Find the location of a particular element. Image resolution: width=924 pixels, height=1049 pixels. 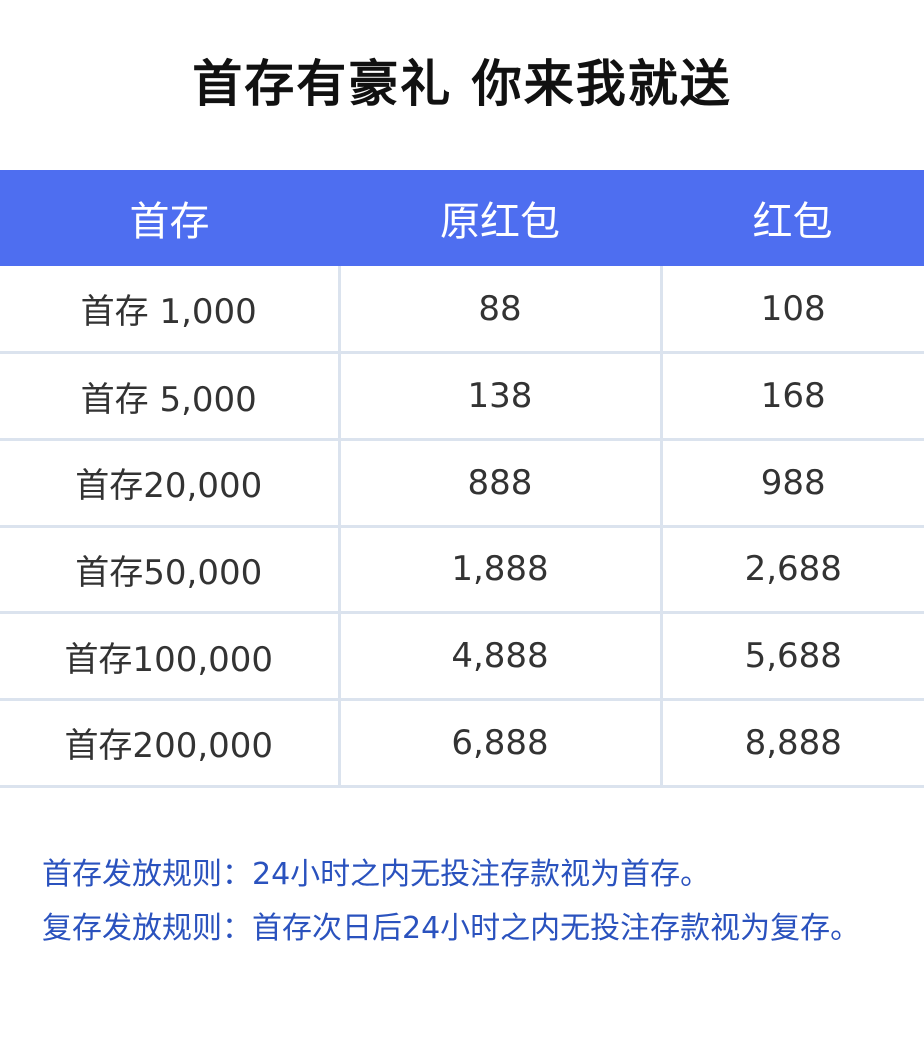

first-deposit-rule: 首存发放规则：24小时之内无投注存款视为首存。 is located at coordinates (376, 874).